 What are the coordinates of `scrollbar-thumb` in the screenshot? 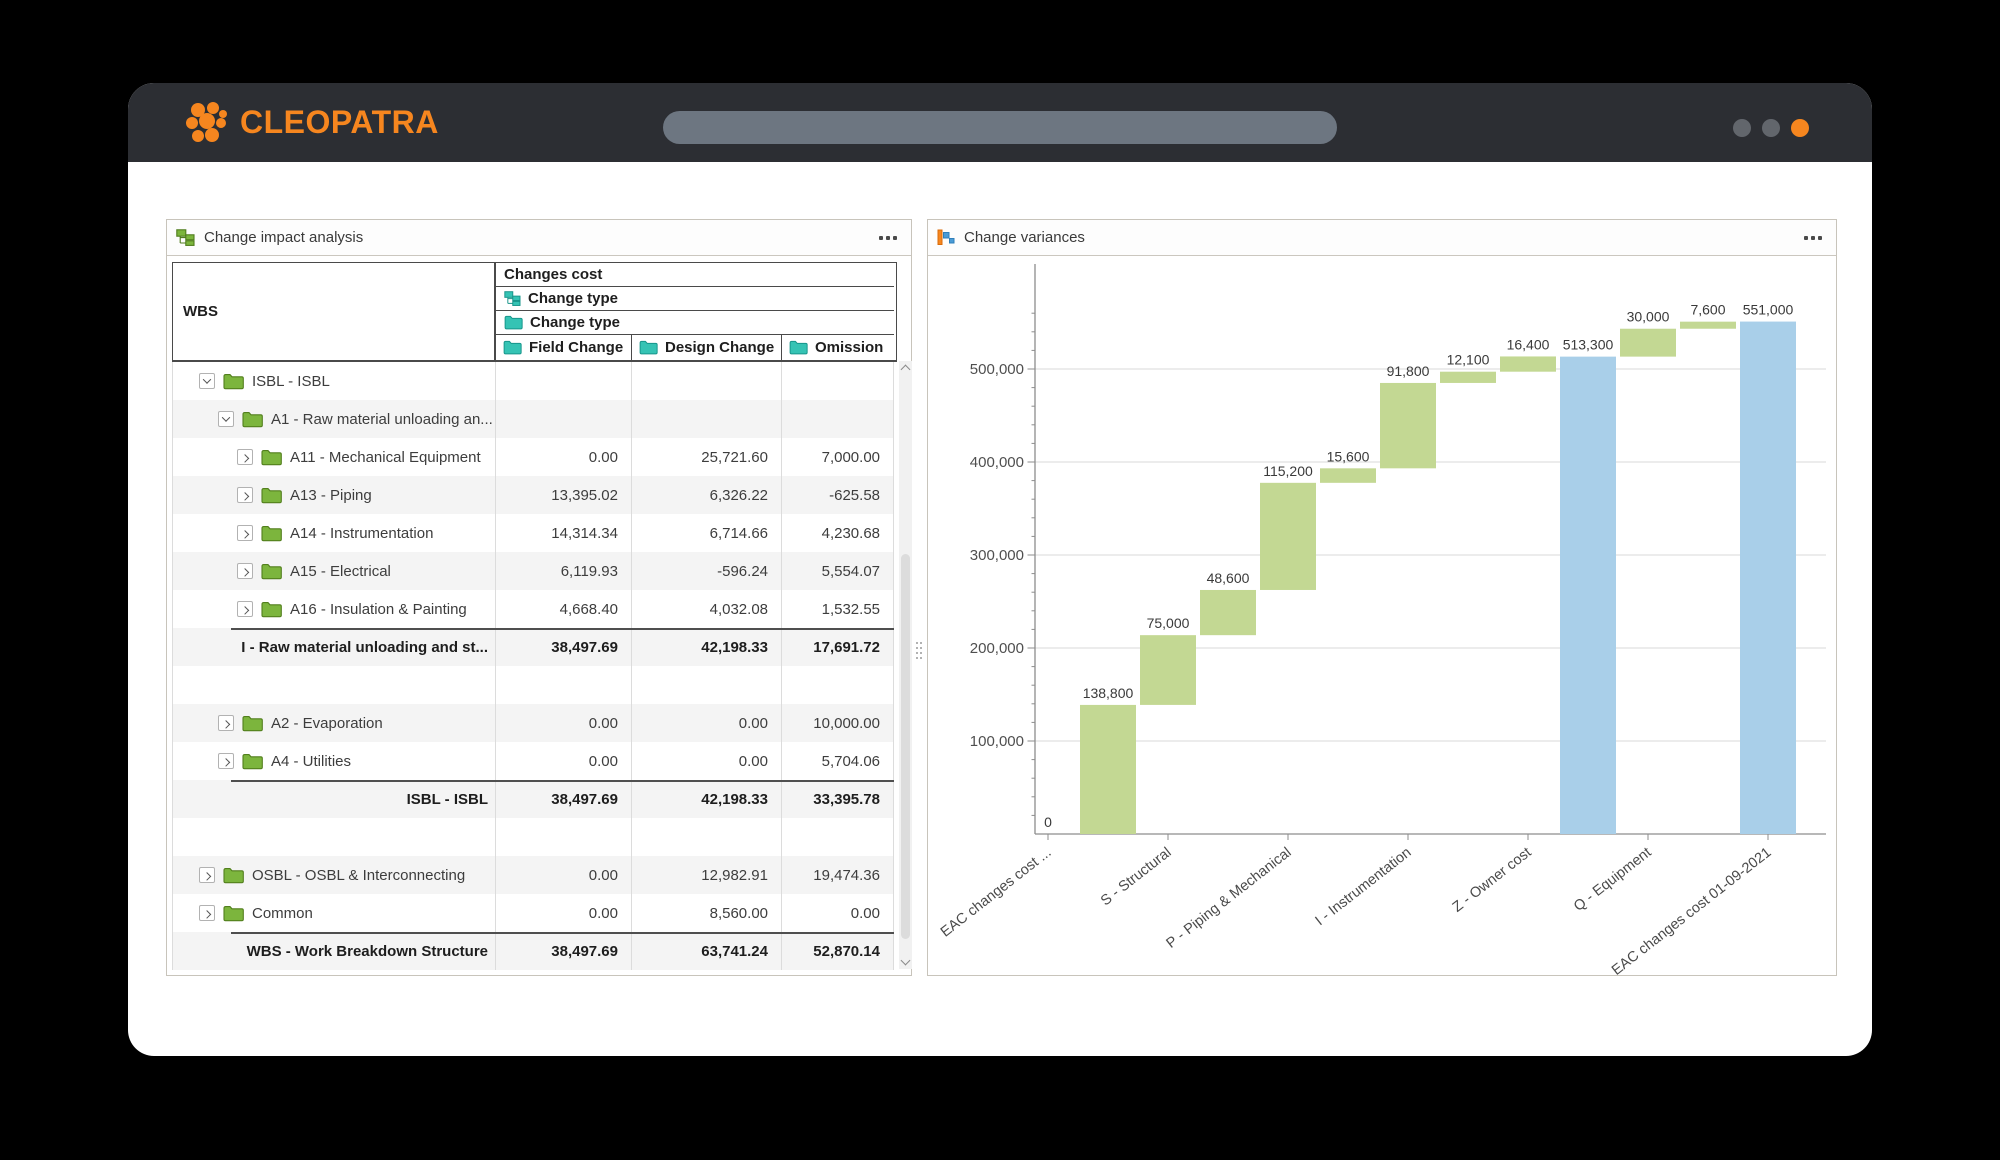 It's located at (905, 746).